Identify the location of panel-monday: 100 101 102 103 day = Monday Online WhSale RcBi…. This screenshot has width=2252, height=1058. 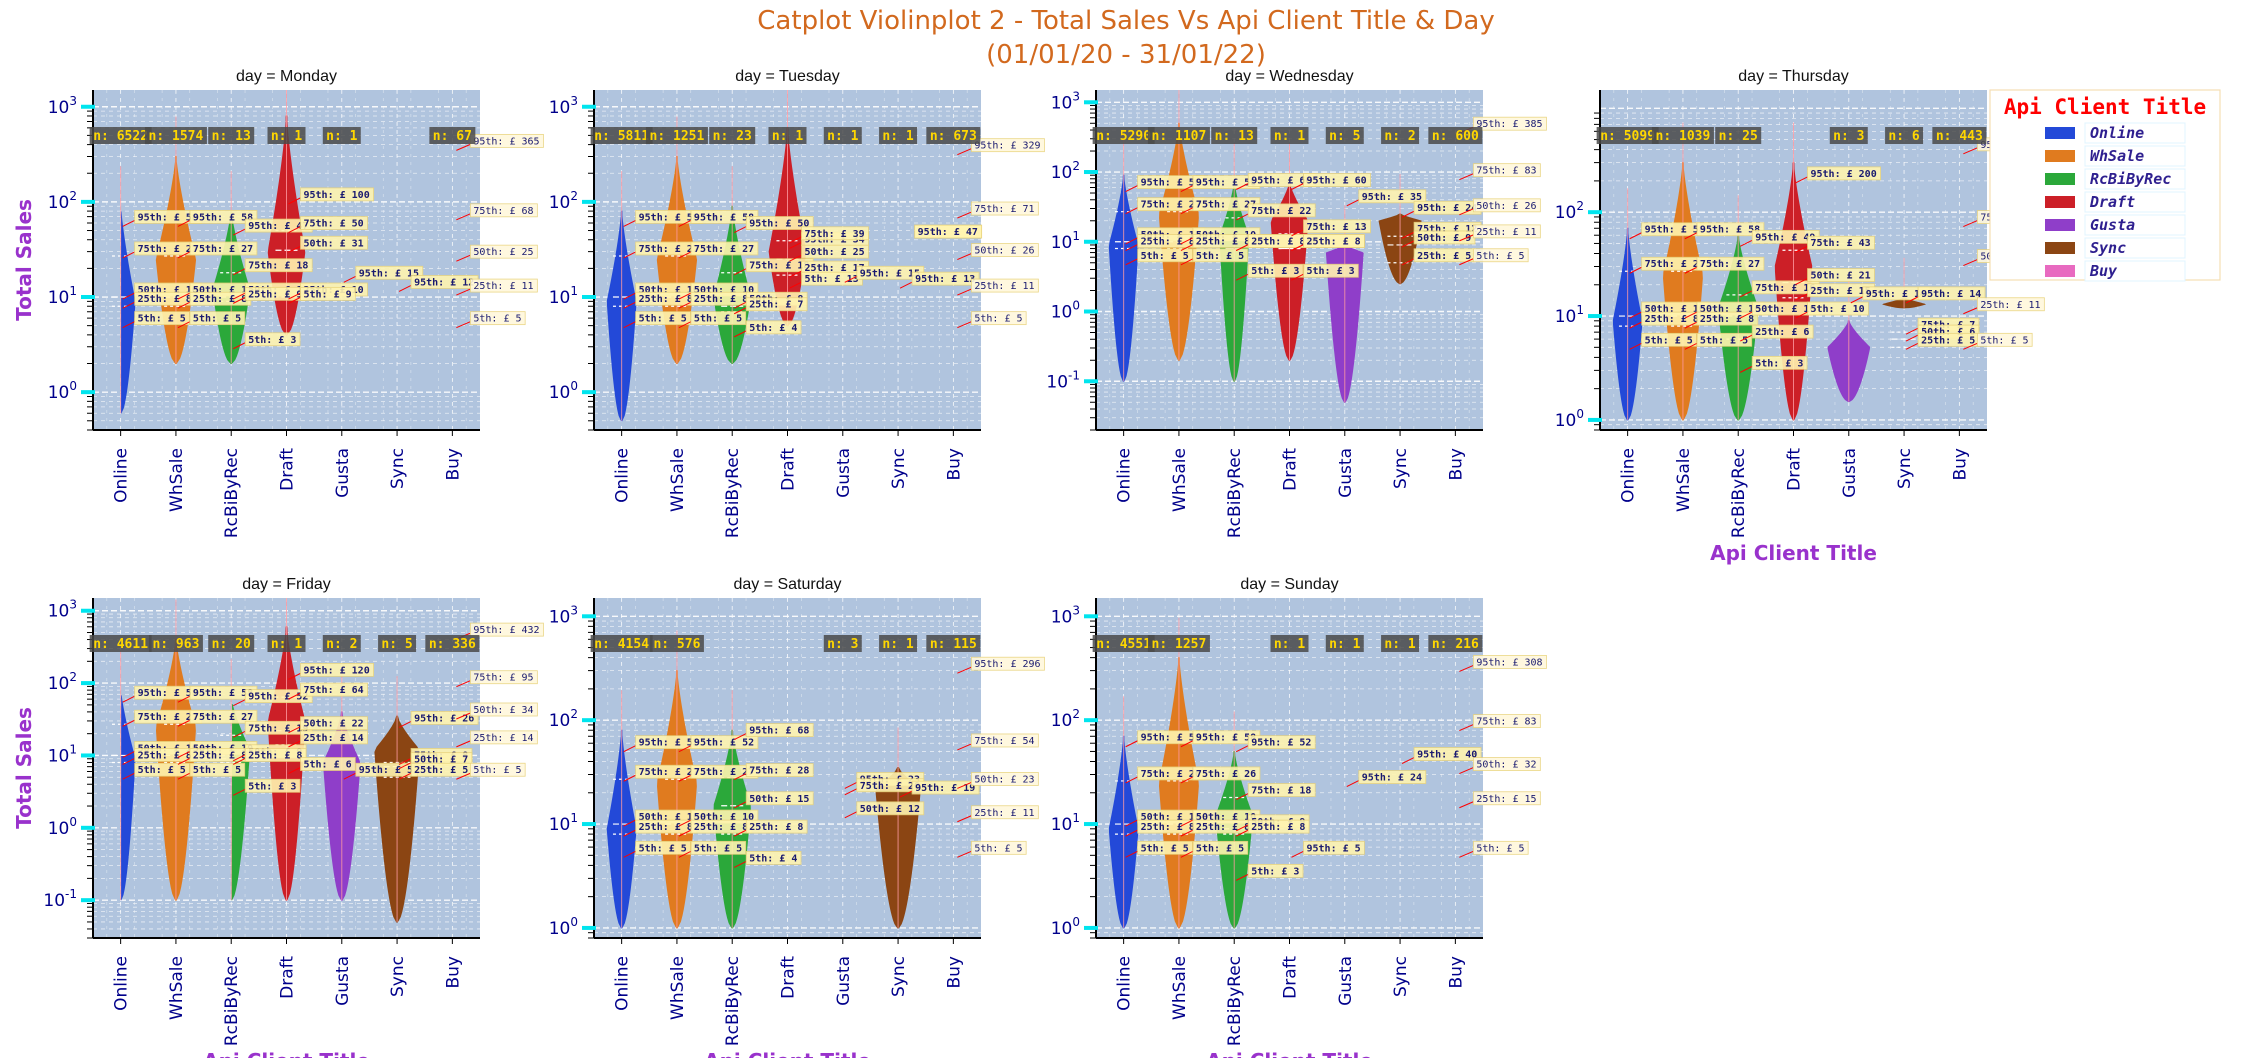
(278, 303).